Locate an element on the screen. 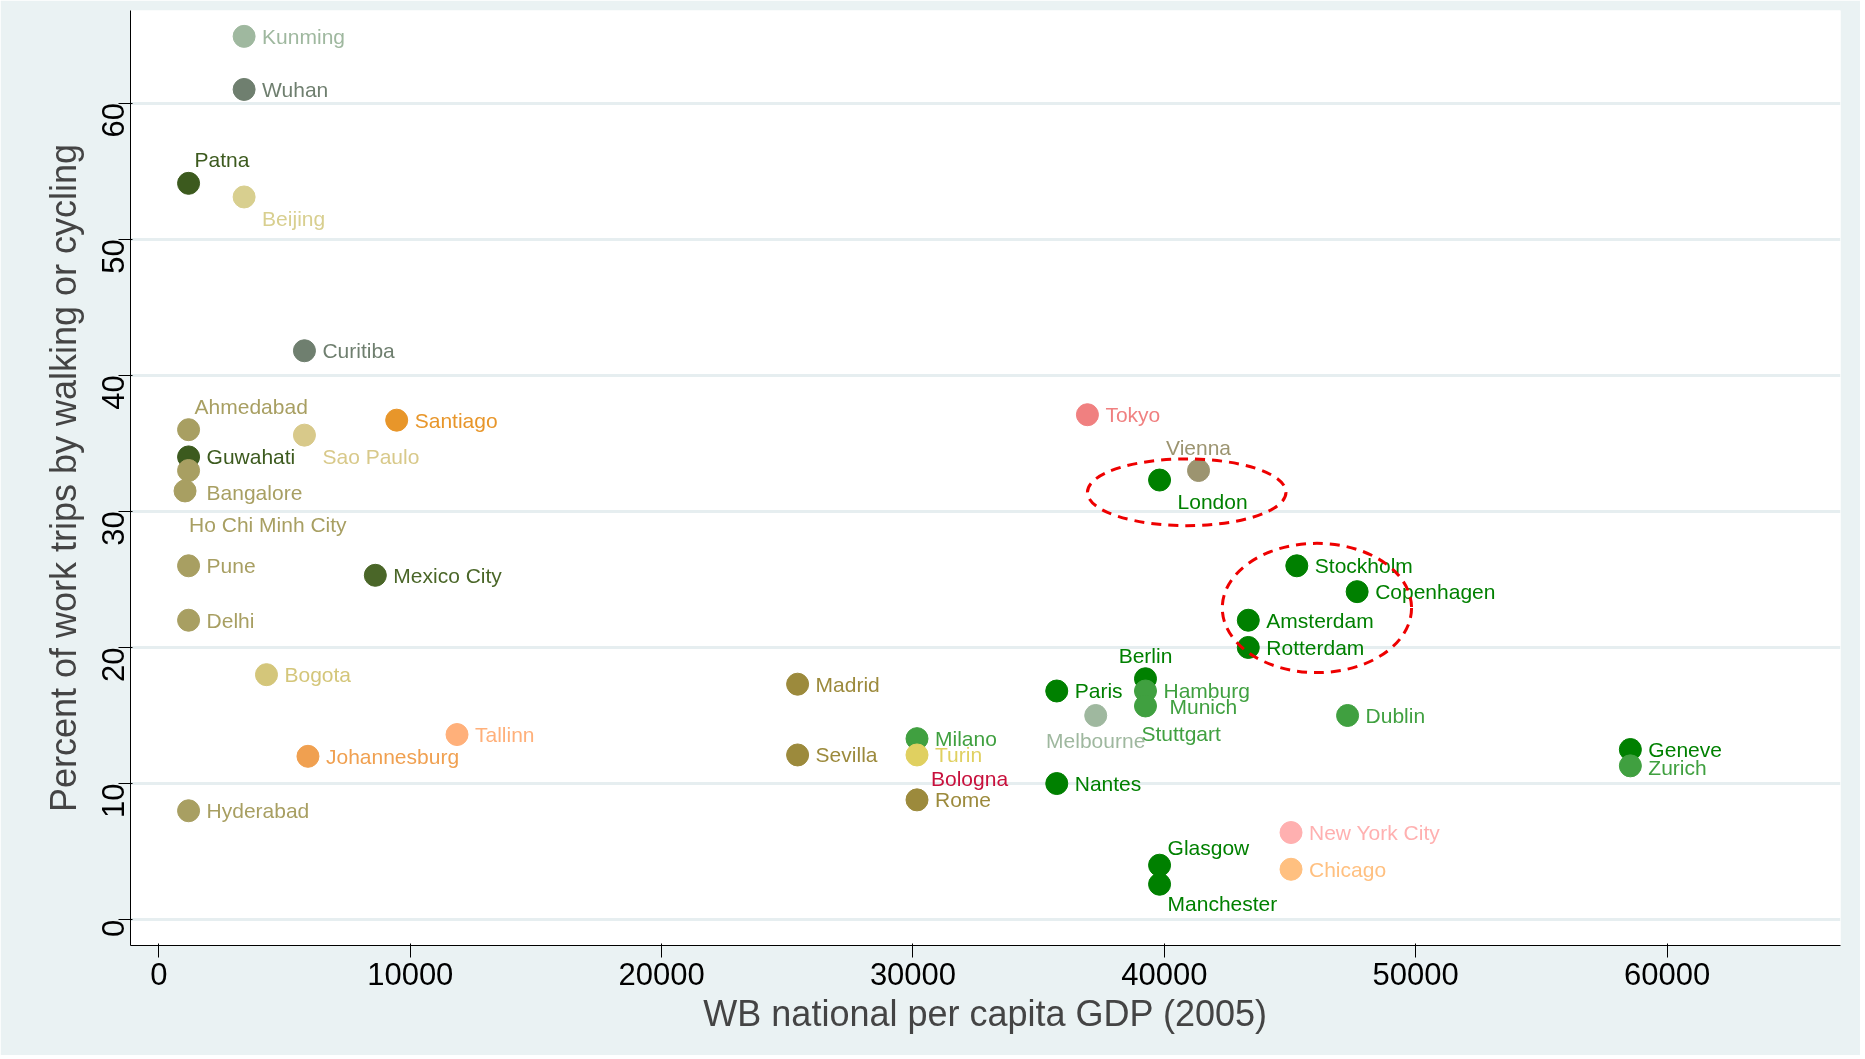 The height and width of the screenshot is (1059, 1865). series-label: Stockholm is located at coordinates (1363, 566).